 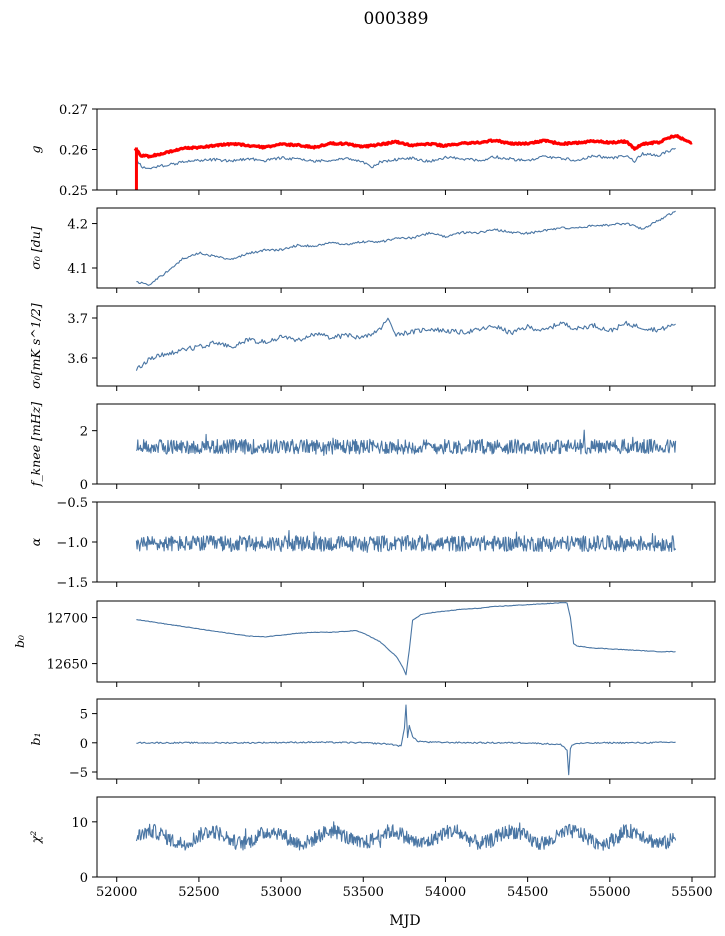 I want to click on y-tick-label-b1: 0, so click(x=84, y=744).